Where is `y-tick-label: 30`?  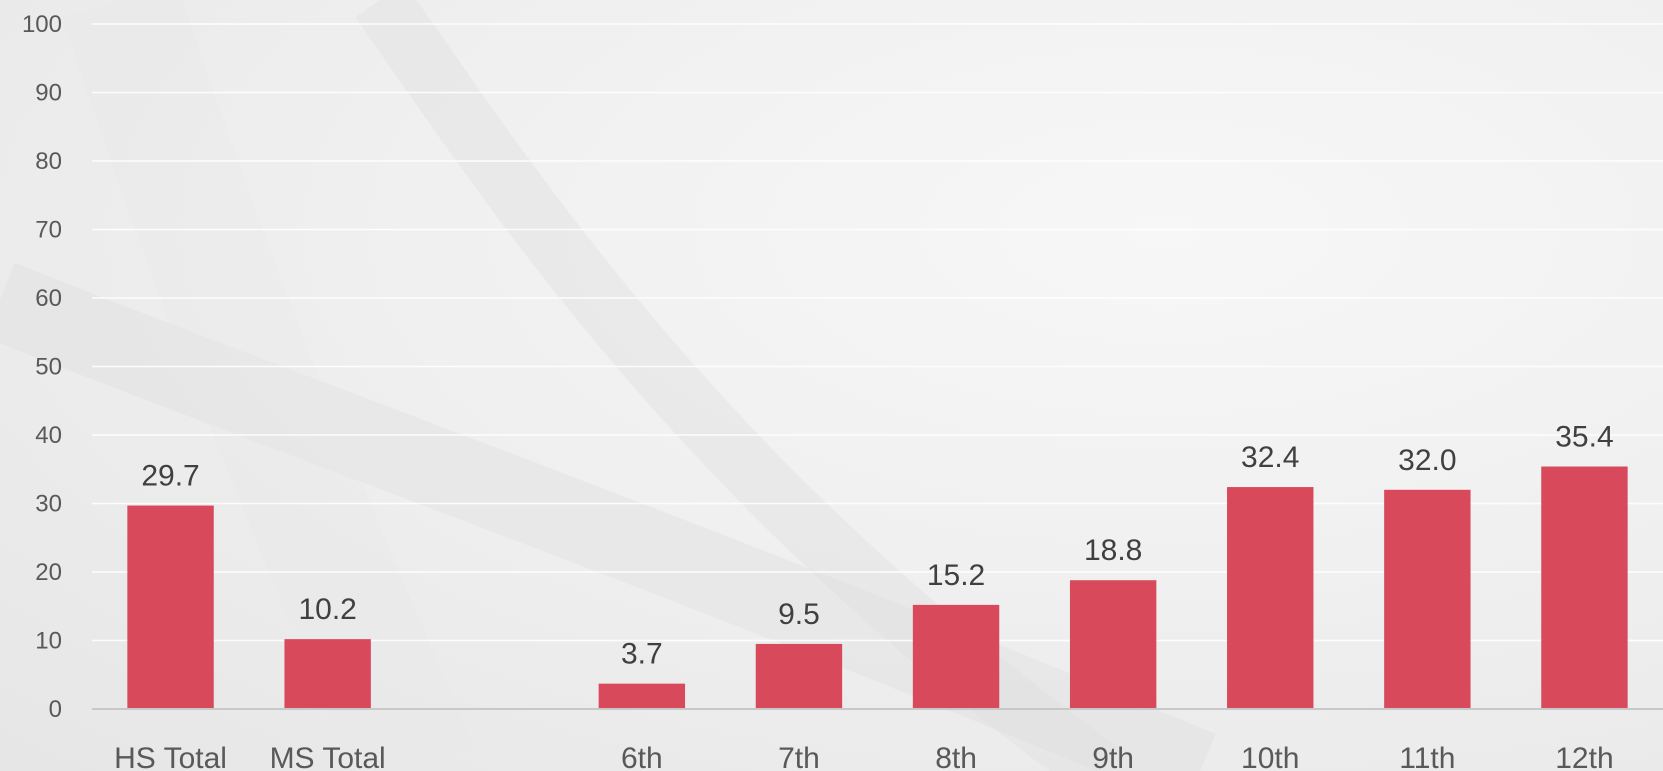 y-tick-label: 30 is located at coordinates (48, 504).